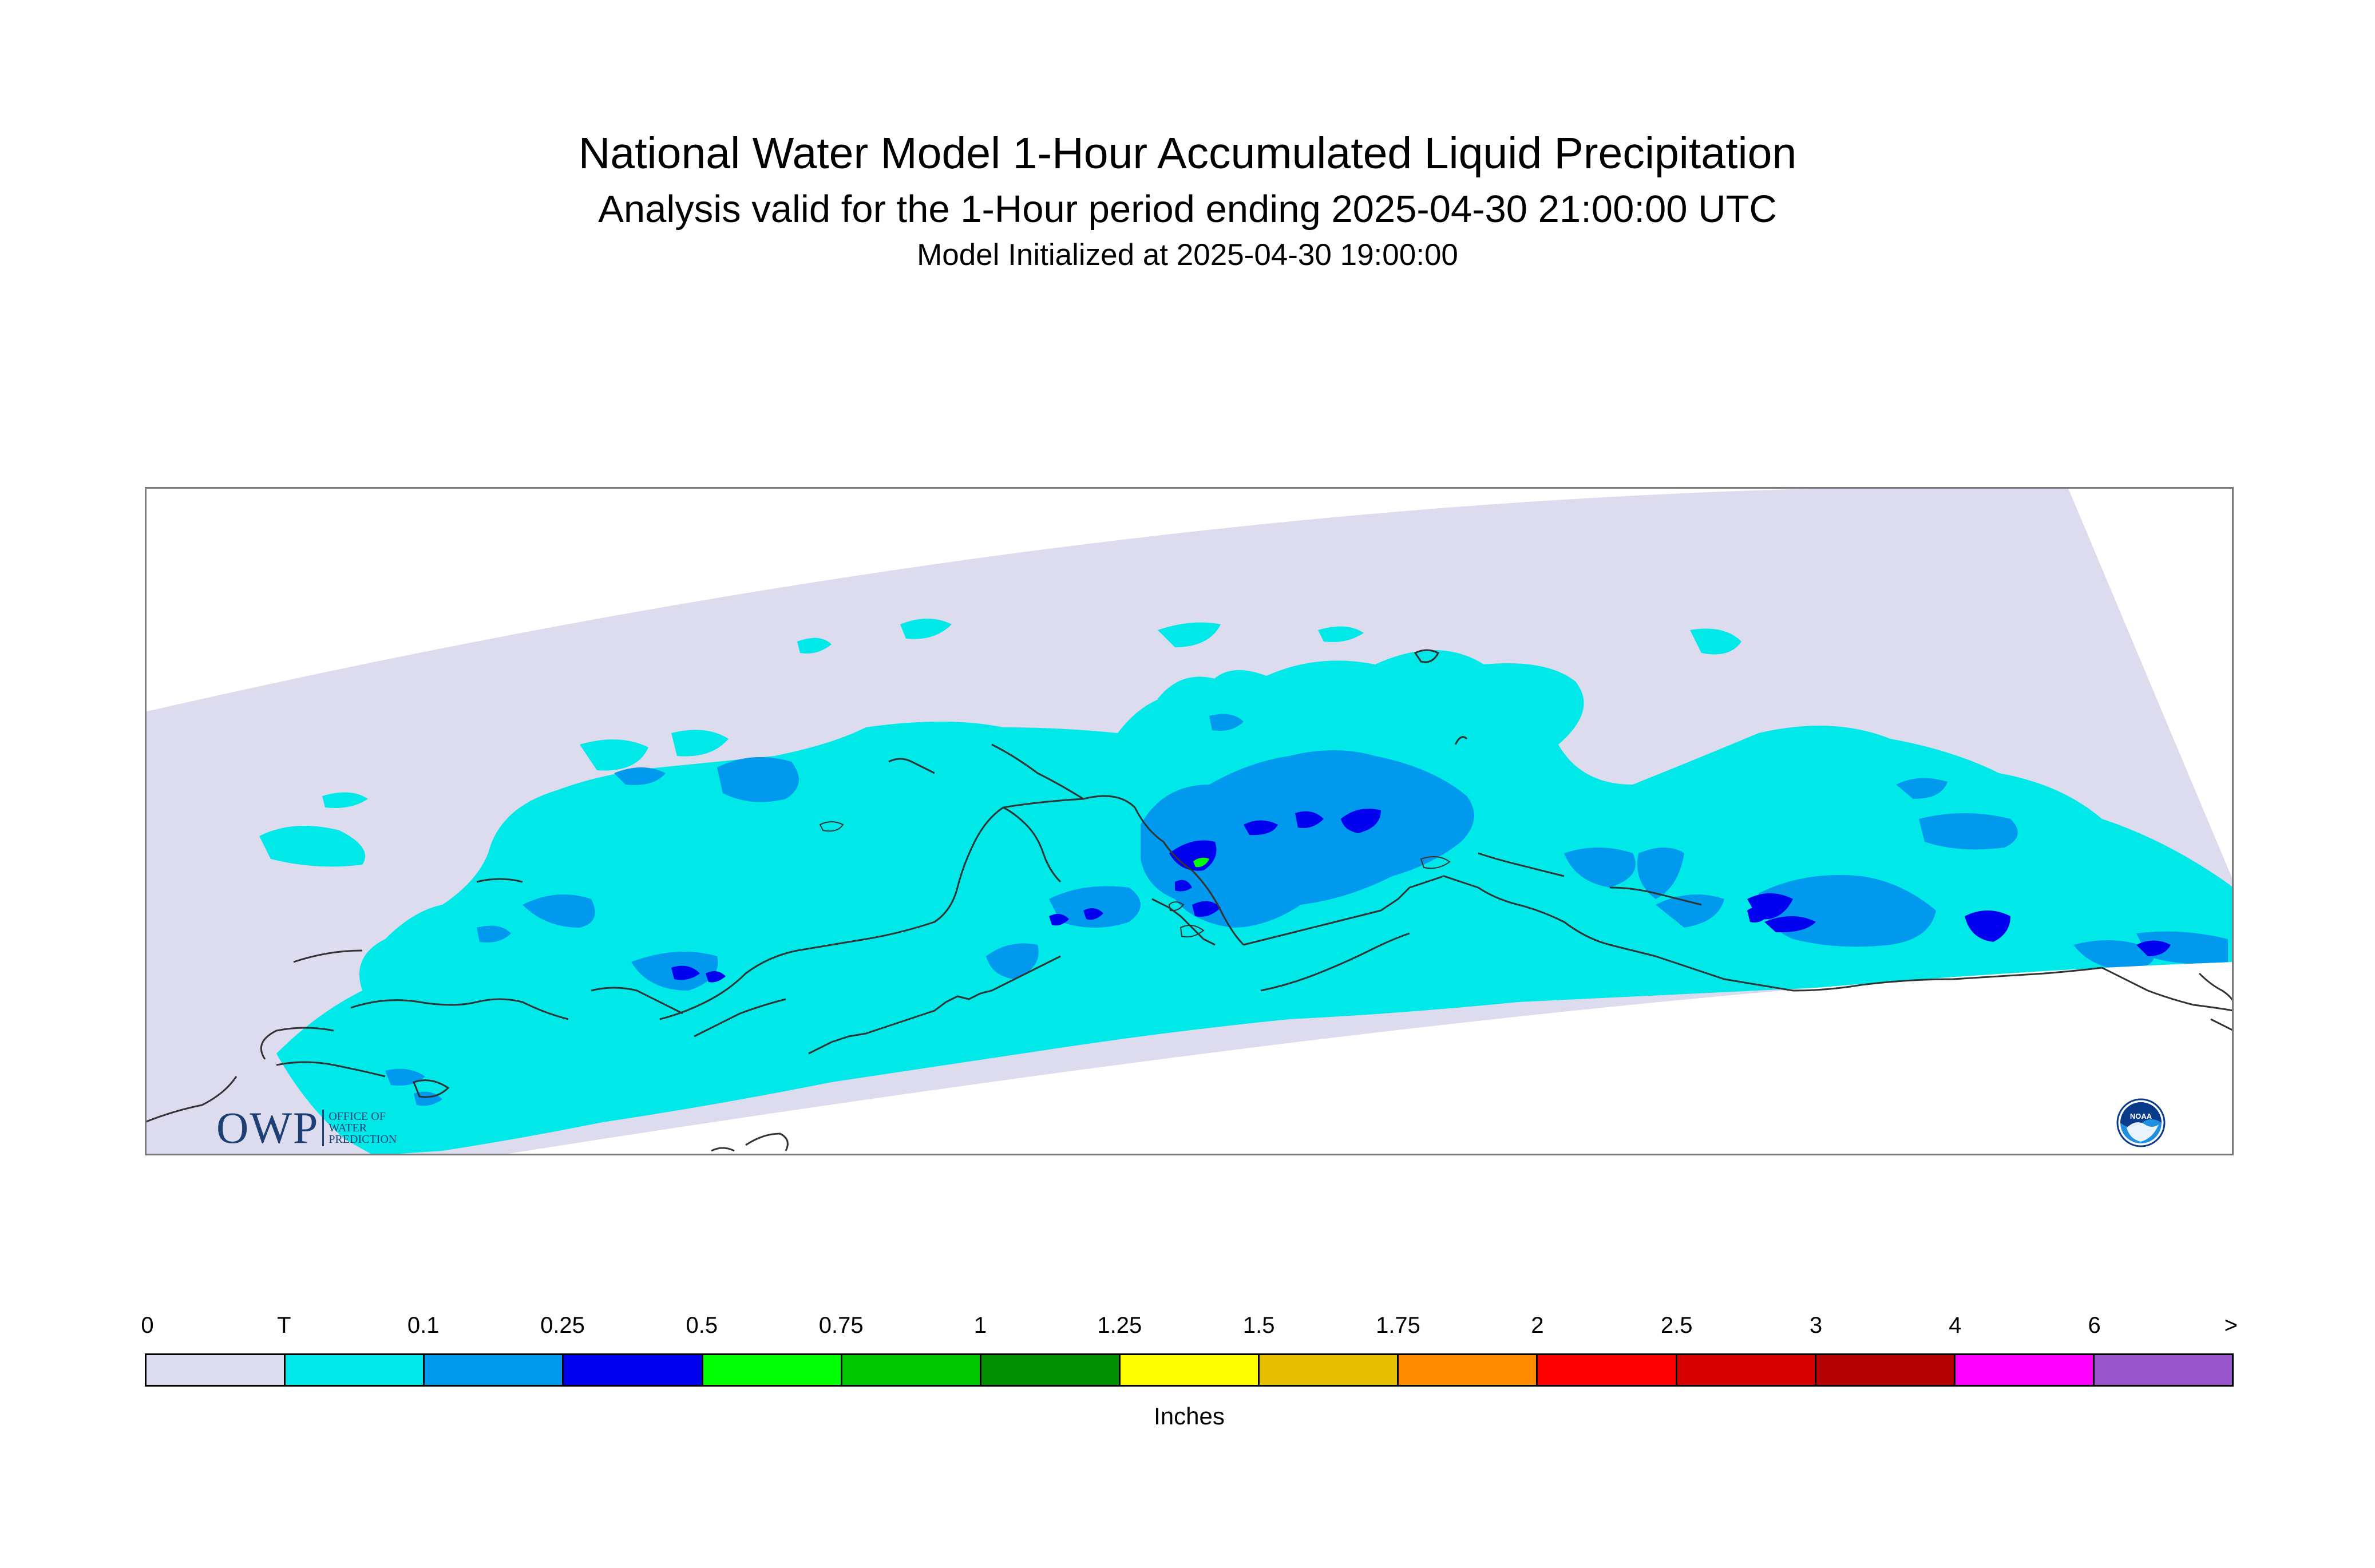  Describe the element at coordinates (1201, 862) in the screenshot. I see `precip-heavy-areas` at that location.